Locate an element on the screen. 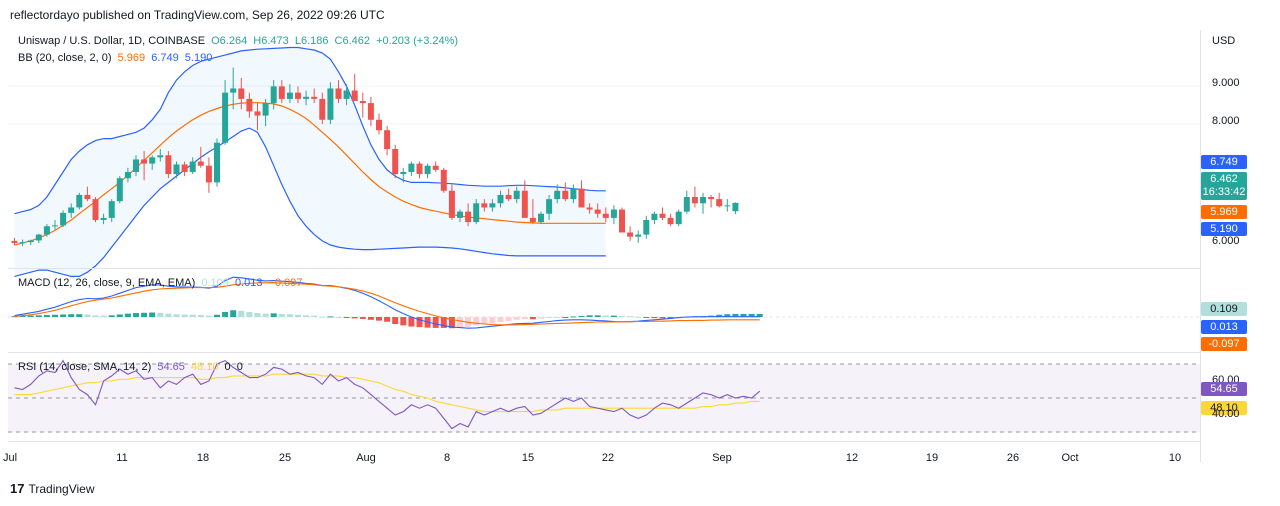 The width and height of the screenshot is (1280, 506). bb-basis-tag: 5.969 is located at coordinates (1224, 212).